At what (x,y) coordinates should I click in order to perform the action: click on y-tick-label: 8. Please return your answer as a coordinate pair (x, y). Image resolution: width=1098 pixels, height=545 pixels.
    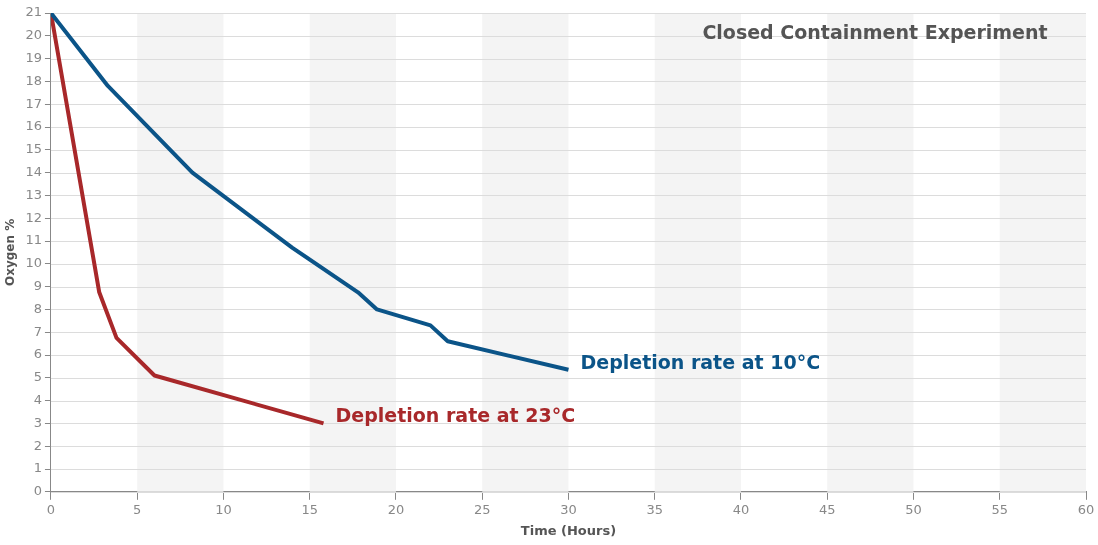
    Looking at the image, I should click on (37, 308).